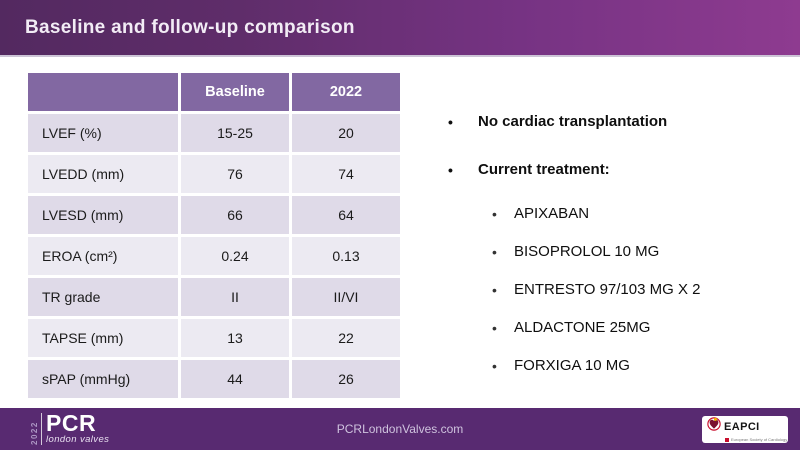 This screenshot has height=450, width=800. I want to click on treatment-item: ALDACTONE 25MG, so click(640, 328).